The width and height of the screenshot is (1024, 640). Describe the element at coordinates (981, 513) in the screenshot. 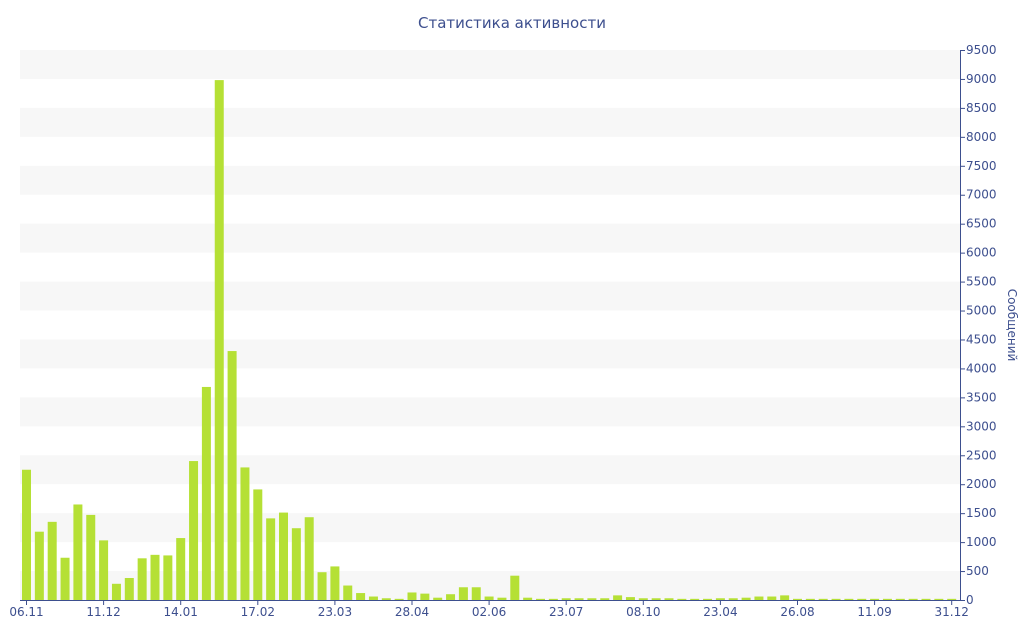

I see `y-tick-label: 1500` at that location.